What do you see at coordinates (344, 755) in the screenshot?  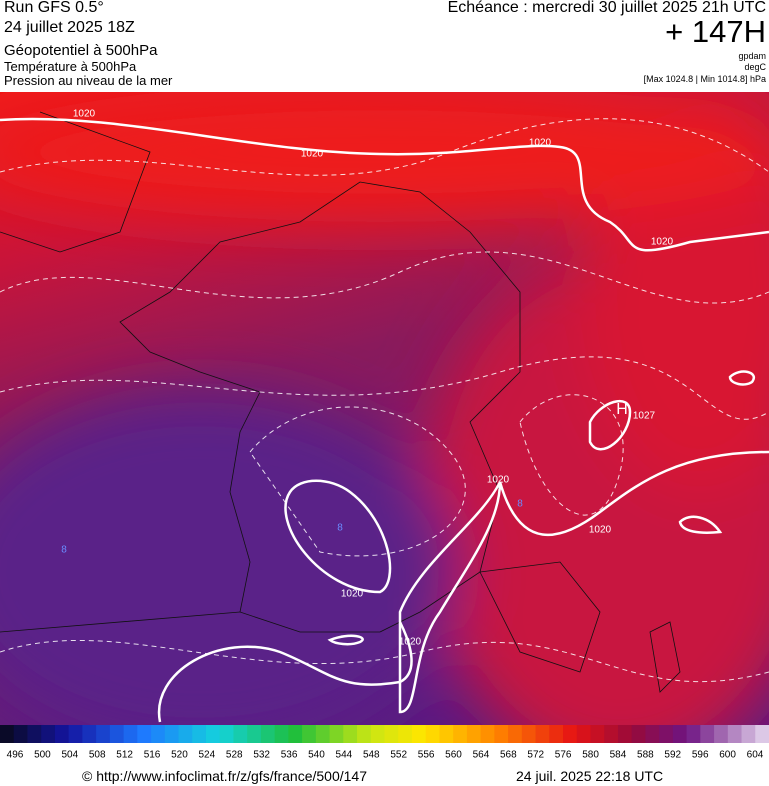 I see `colorbar-label: 544` at bounding box center [344, 755].